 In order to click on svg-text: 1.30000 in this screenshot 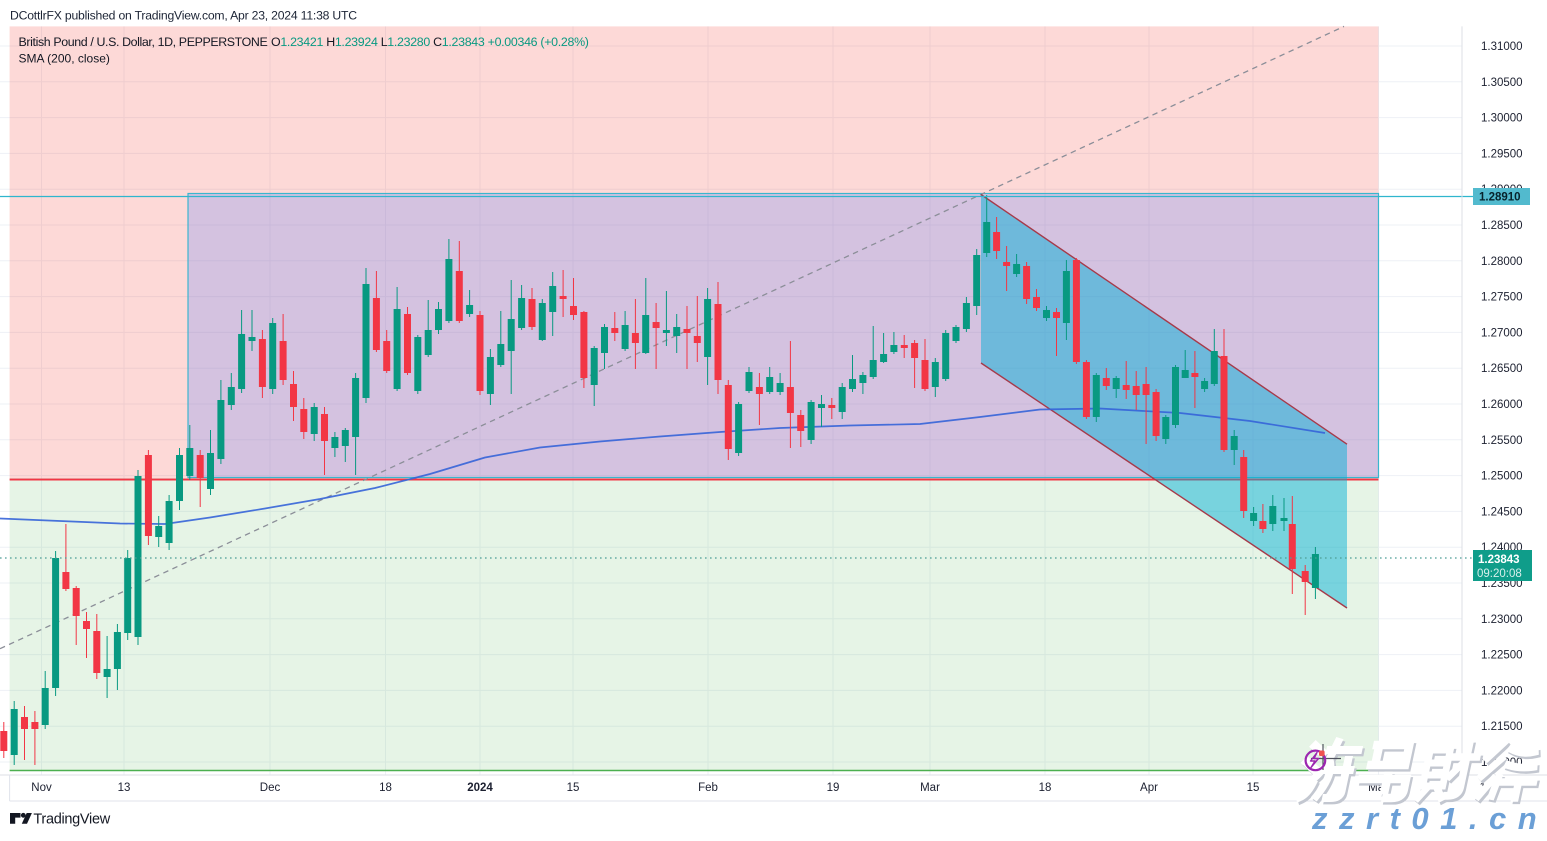, I will do `click(1502, 119)`.